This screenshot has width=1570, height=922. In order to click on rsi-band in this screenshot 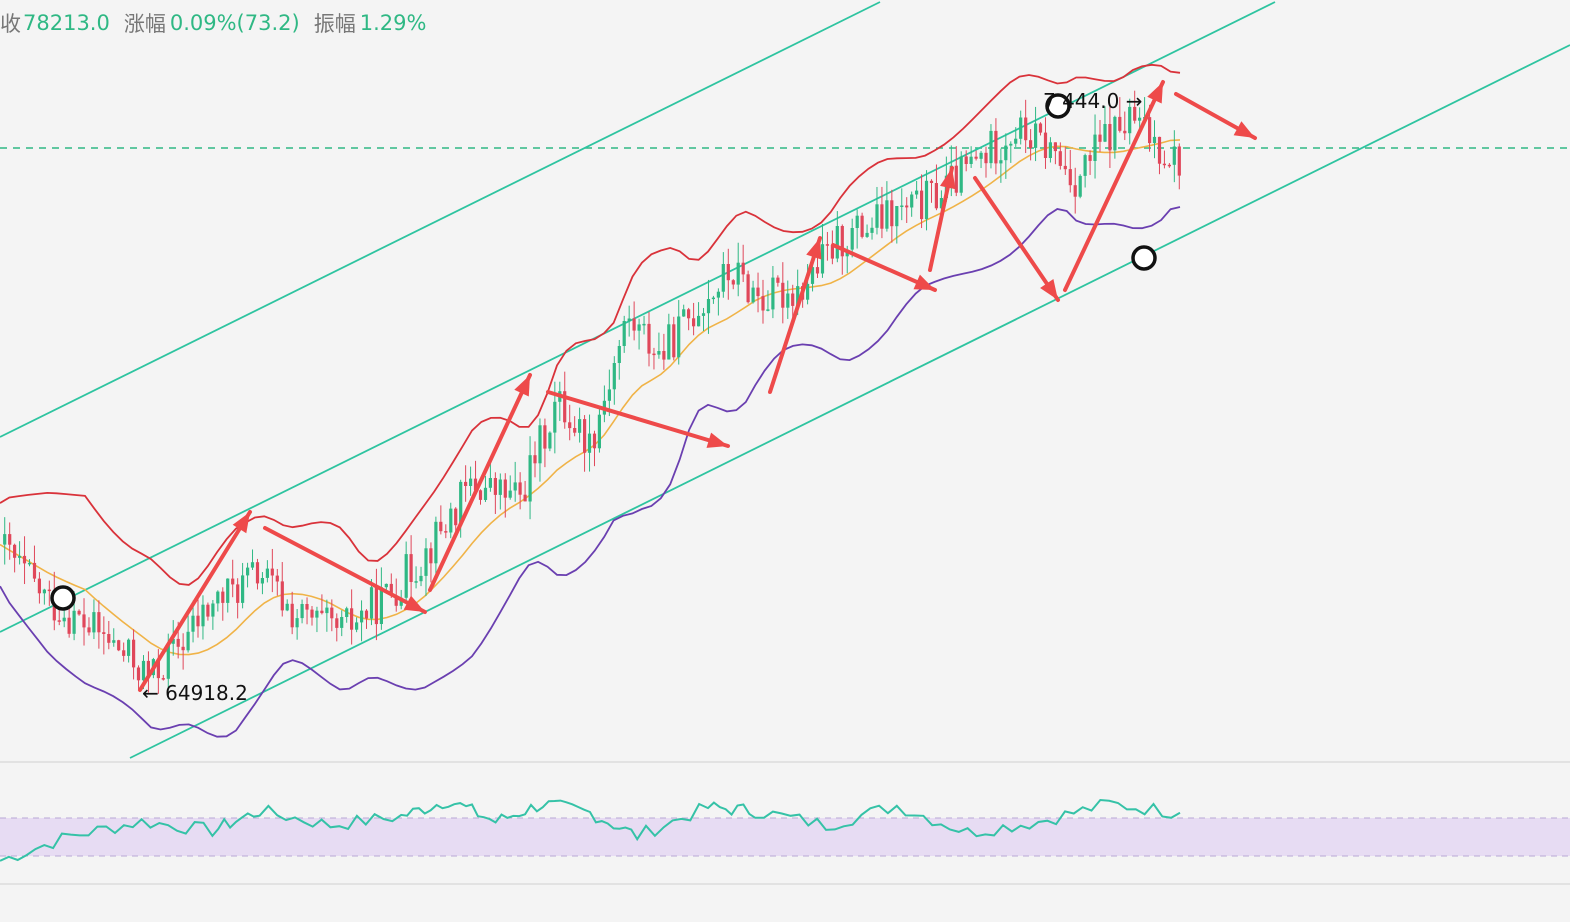, I will do `click(785, 837)`.